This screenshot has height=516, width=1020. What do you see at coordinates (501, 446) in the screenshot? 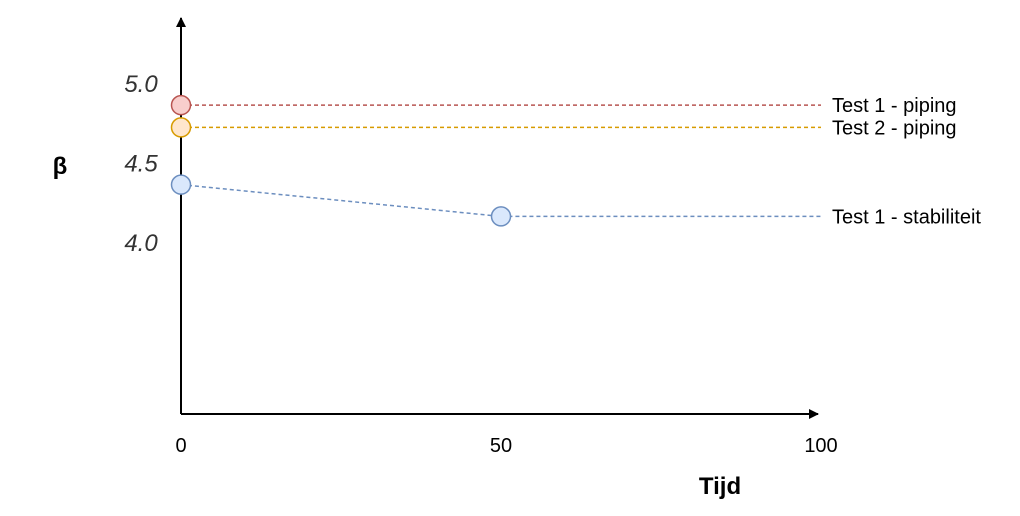
I see `x-tick-label: 50` at bounding box center [501, 446].